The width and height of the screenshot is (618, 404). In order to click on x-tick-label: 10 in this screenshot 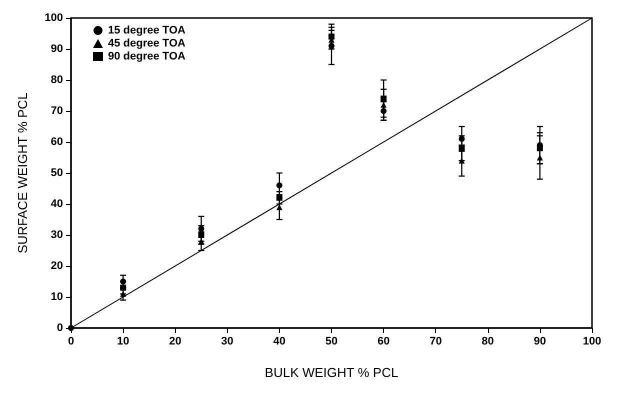, I will do `click(123, 342)`.